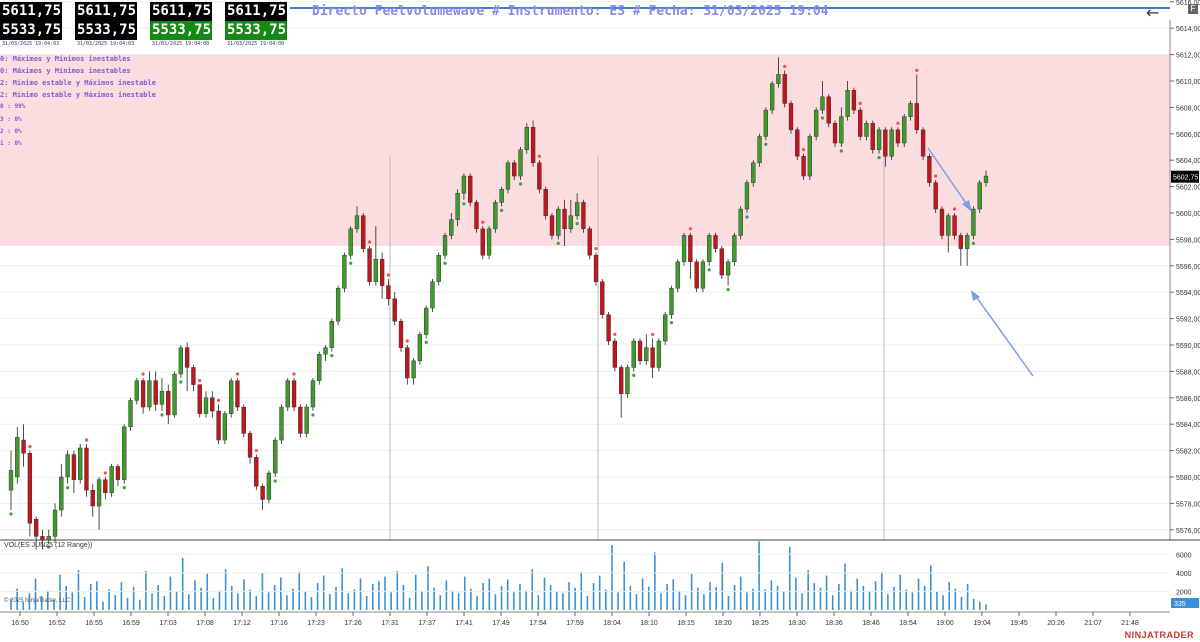 This screenshot has height=642, width=1200. What do you see at coordinates (1093, 623) in the screenshot?
I see `time-tick-label: 21:07` at bounding box center [1093, 623].